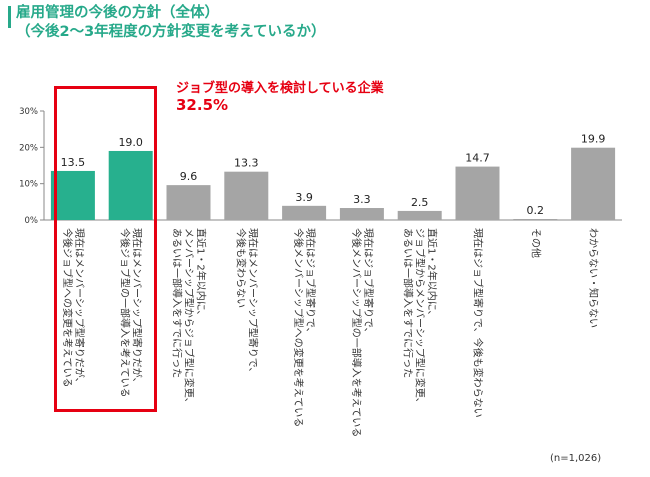 The width and height of the screenshot is (650, 477). Describe the element at coordinates (536, 210) in the screenshot. I see `data-label: 0.2` at that location.